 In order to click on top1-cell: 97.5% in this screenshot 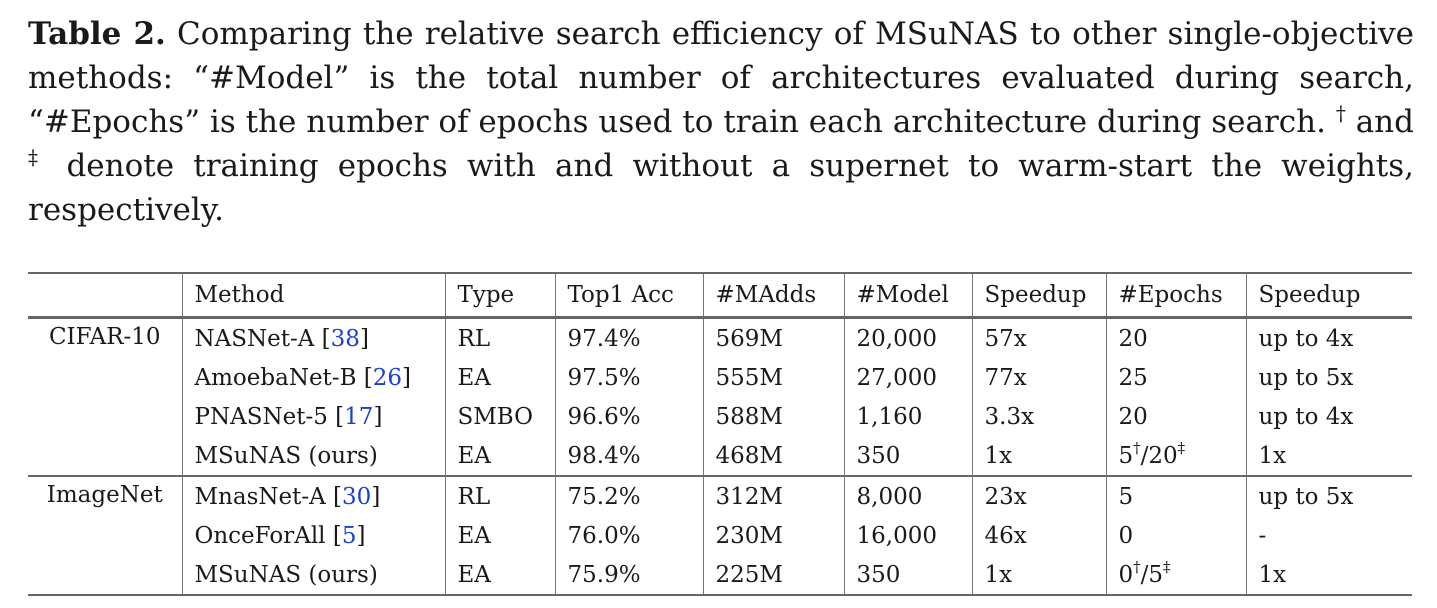, I will do `click(629, 377)`.